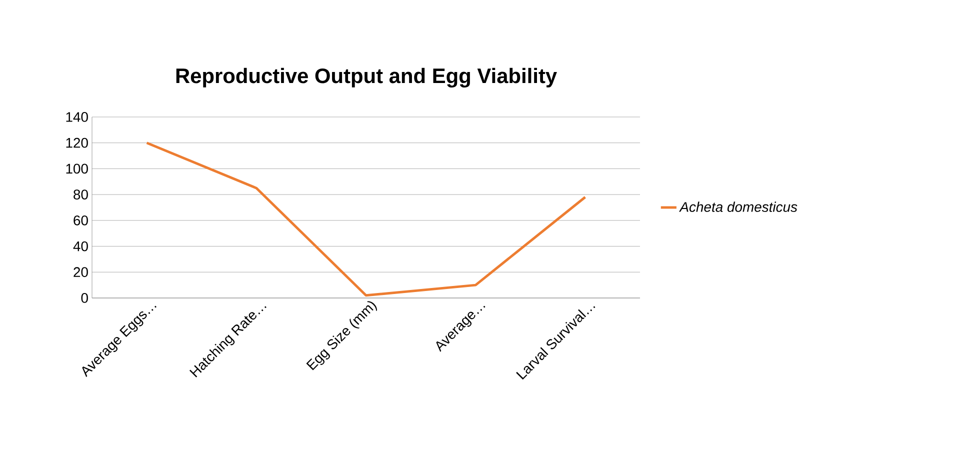 The image size is (955, 457). Describe the element at coordinates (81, 272) in the screenshot. I see `y-tick-label: 20` at that location.